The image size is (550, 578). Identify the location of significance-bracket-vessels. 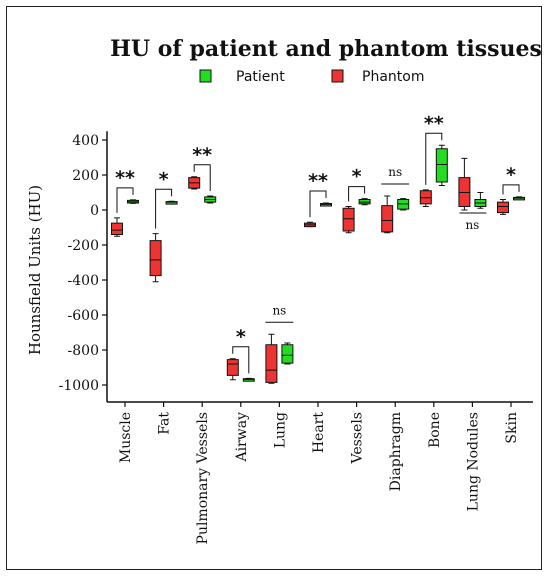
(357, 194).